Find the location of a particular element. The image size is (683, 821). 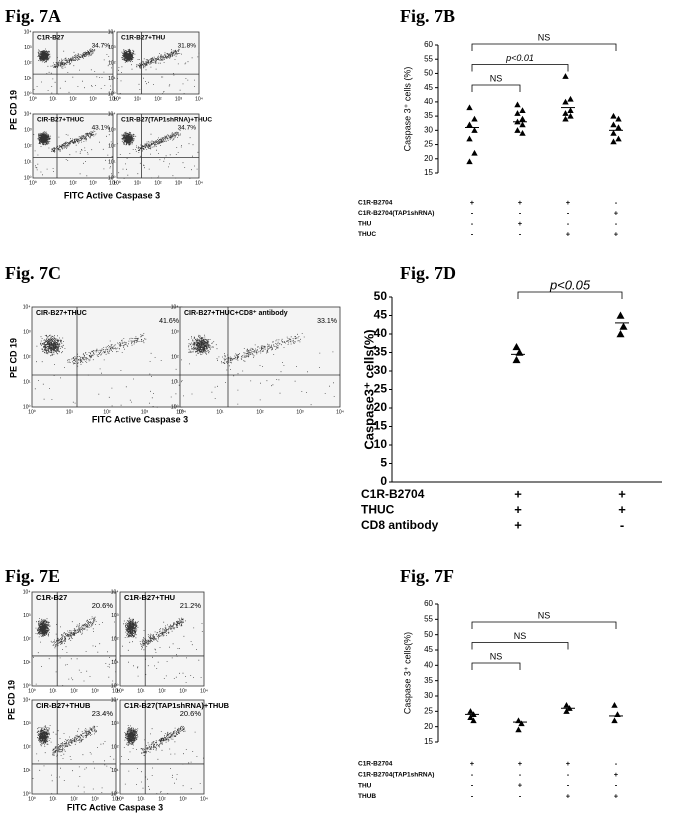

y-tick-label: 0 is located at coordinates (383, 481).